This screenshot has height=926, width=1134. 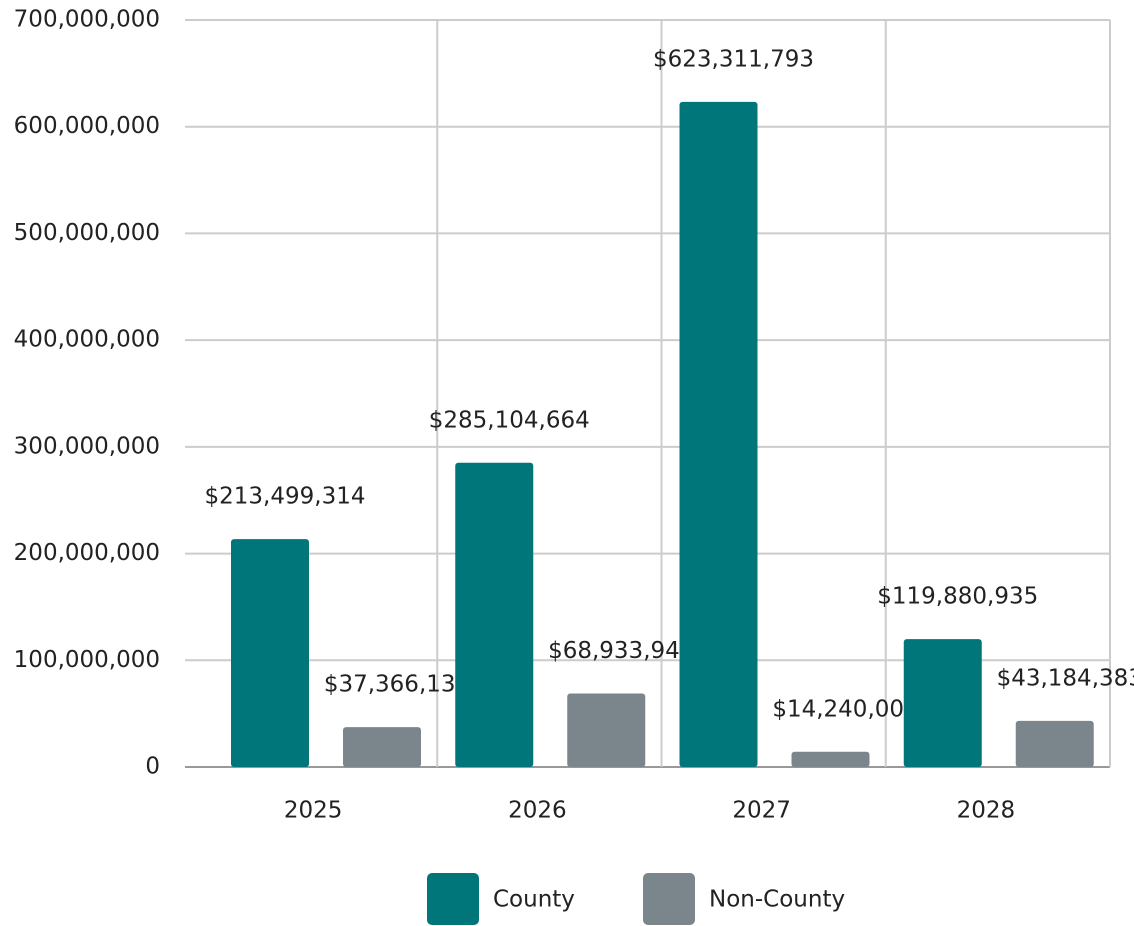 I want to click on y-tick-label: 700,000,000, so click(x=87, y=20).